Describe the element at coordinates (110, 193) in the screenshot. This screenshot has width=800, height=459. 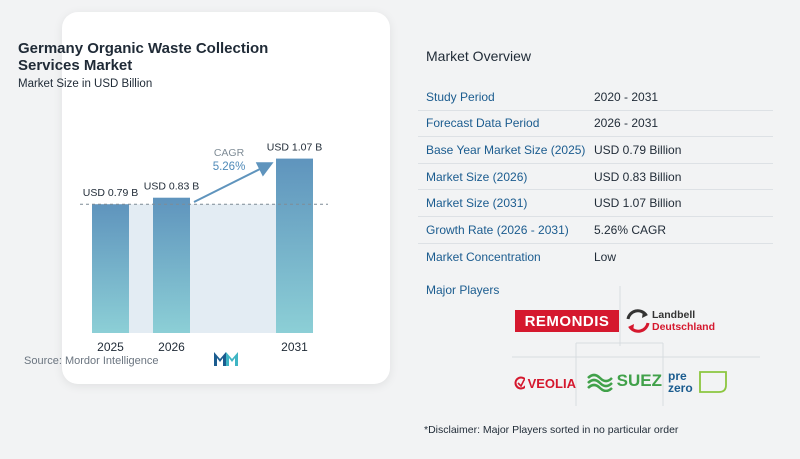
I see `bar-value-label: USD 0.79 B` at that location.